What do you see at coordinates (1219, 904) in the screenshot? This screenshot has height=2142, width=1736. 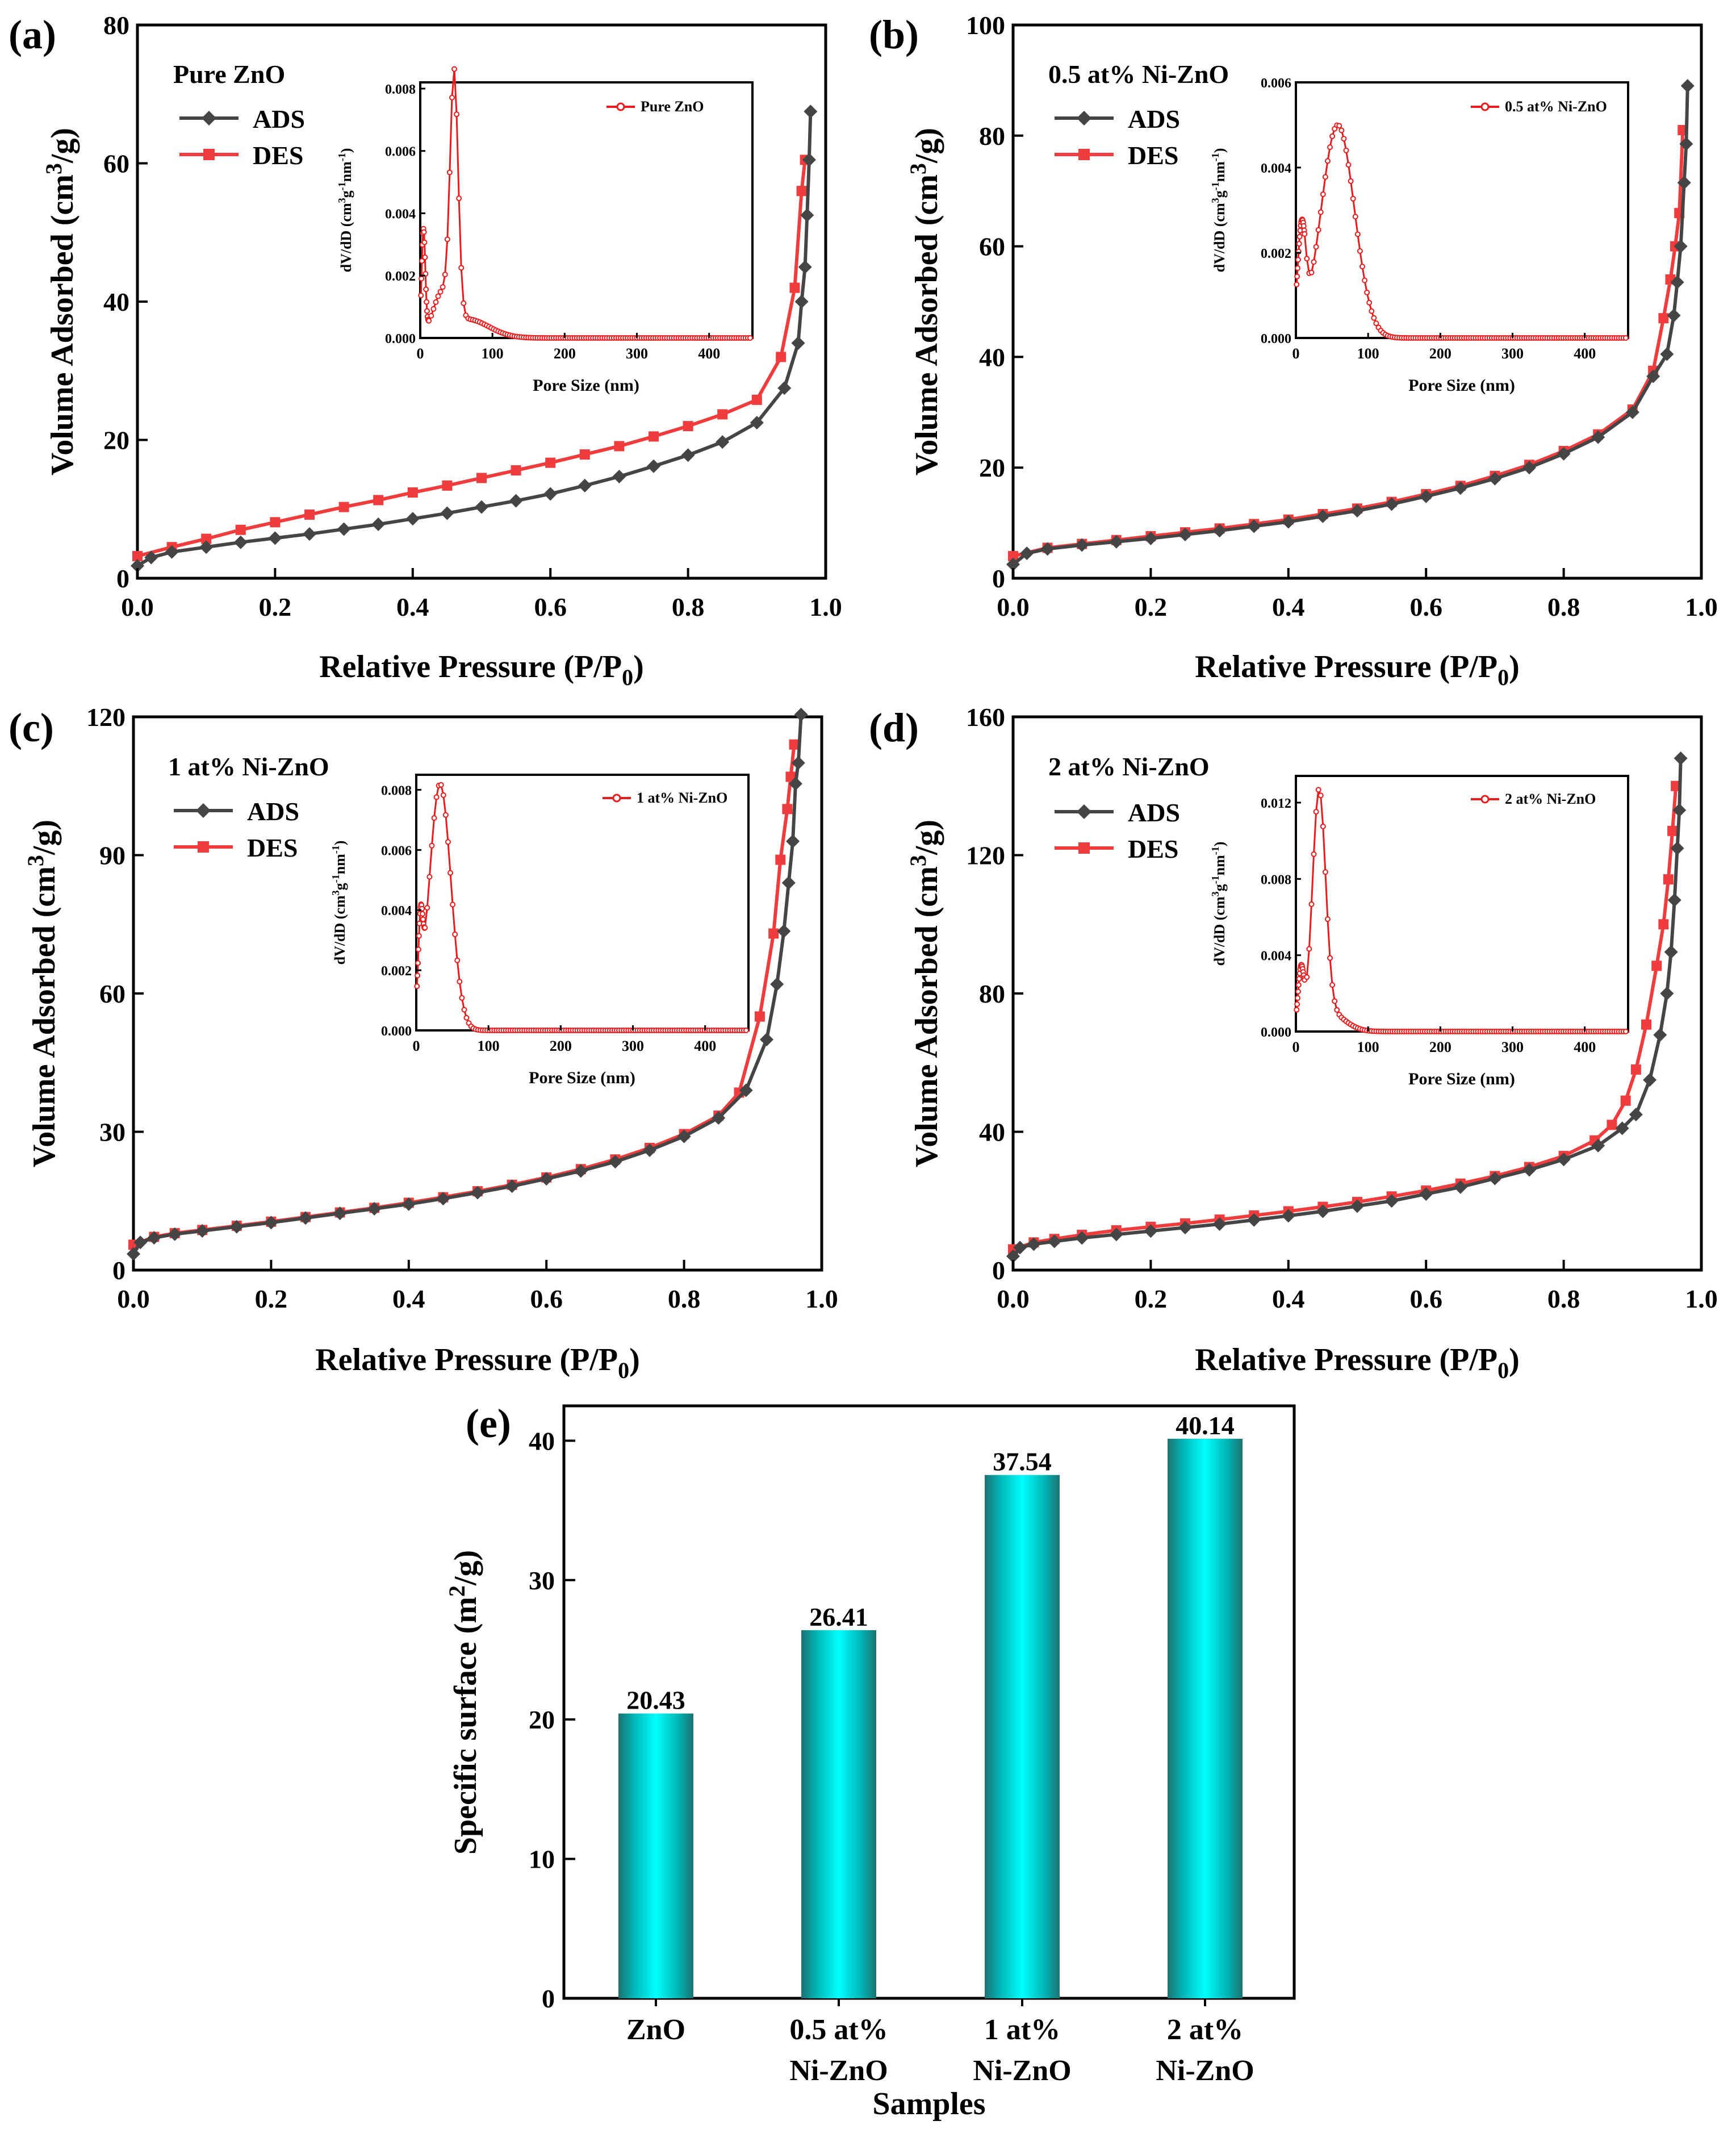 I see `inset-y-label: dV/dD (cm3g-1nm-1)` at bounding box center [1219, 904].